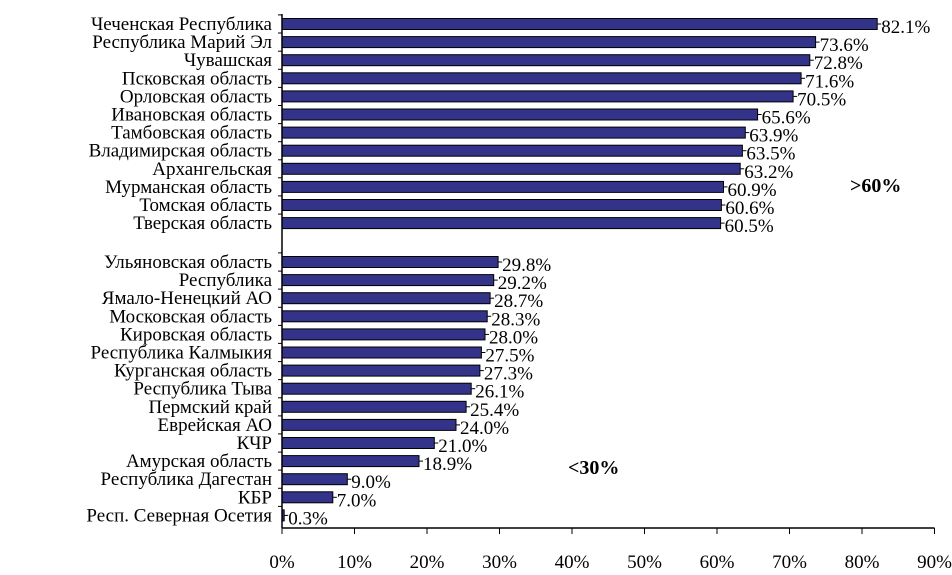  What do you see at coordinates (212, 169) in the screenshot?
I see `category-label: Архангельская` at bounding box center [212, 169].